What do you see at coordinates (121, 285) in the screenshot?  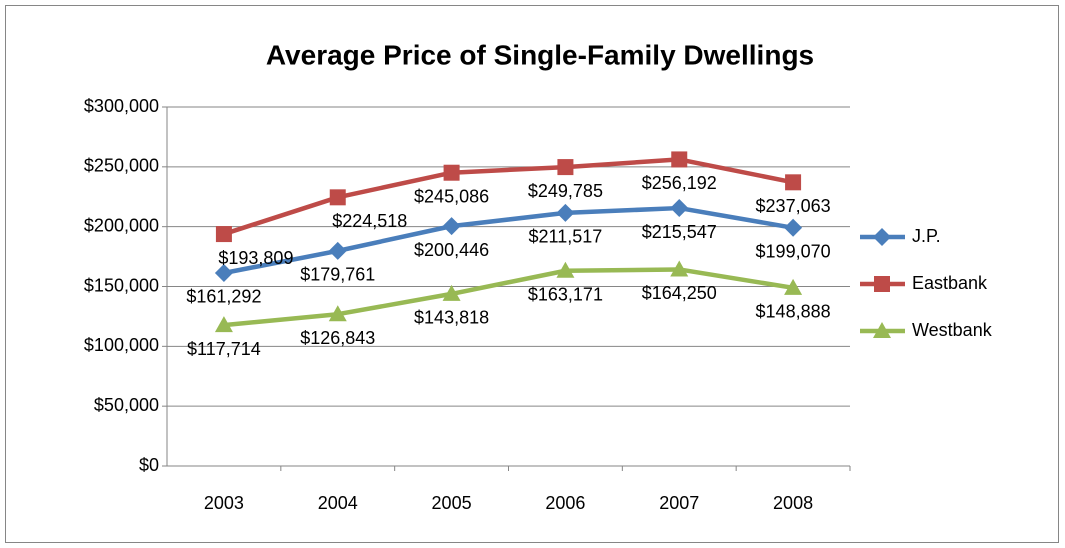 I see `y-tick-label: $150,000` at bounding box center [121, 285].